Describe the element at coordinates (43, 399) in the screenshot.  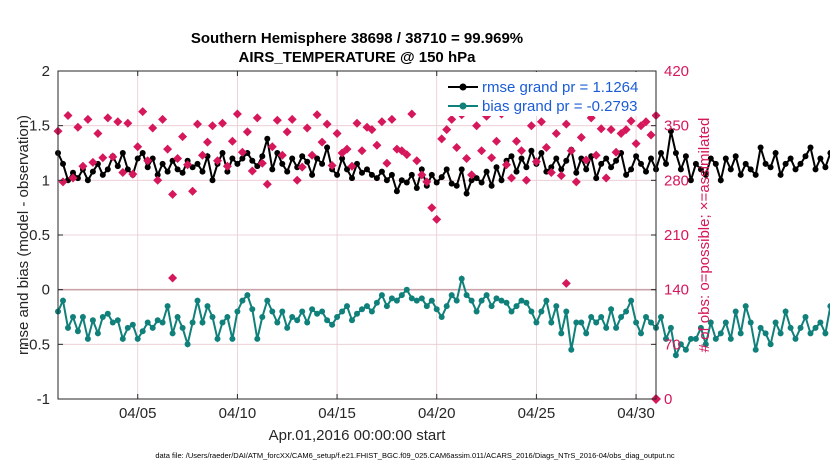
I see `y-left-tick-label: -1` at that location.